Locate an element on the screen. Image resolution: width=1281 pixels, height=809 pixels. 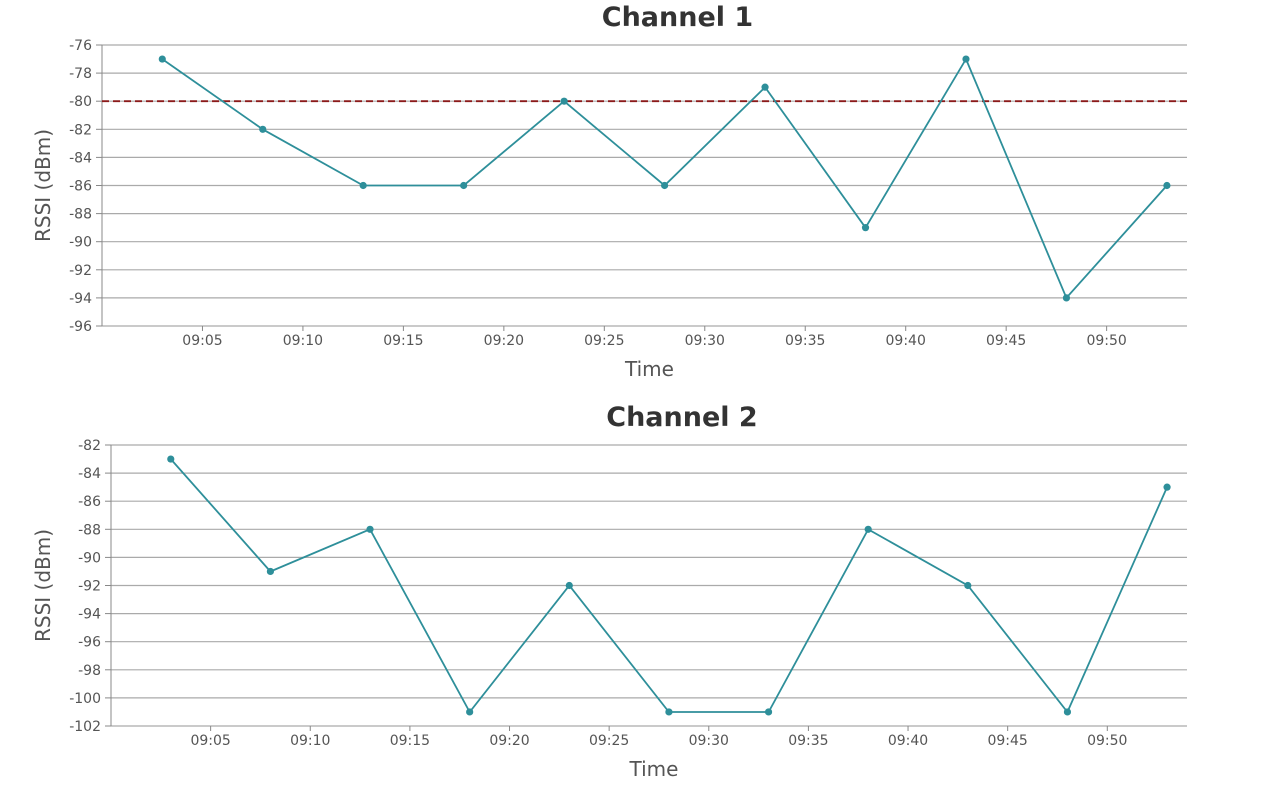
chart-1-x-tick-label: 09:35 is located at coordinates (805, 341).